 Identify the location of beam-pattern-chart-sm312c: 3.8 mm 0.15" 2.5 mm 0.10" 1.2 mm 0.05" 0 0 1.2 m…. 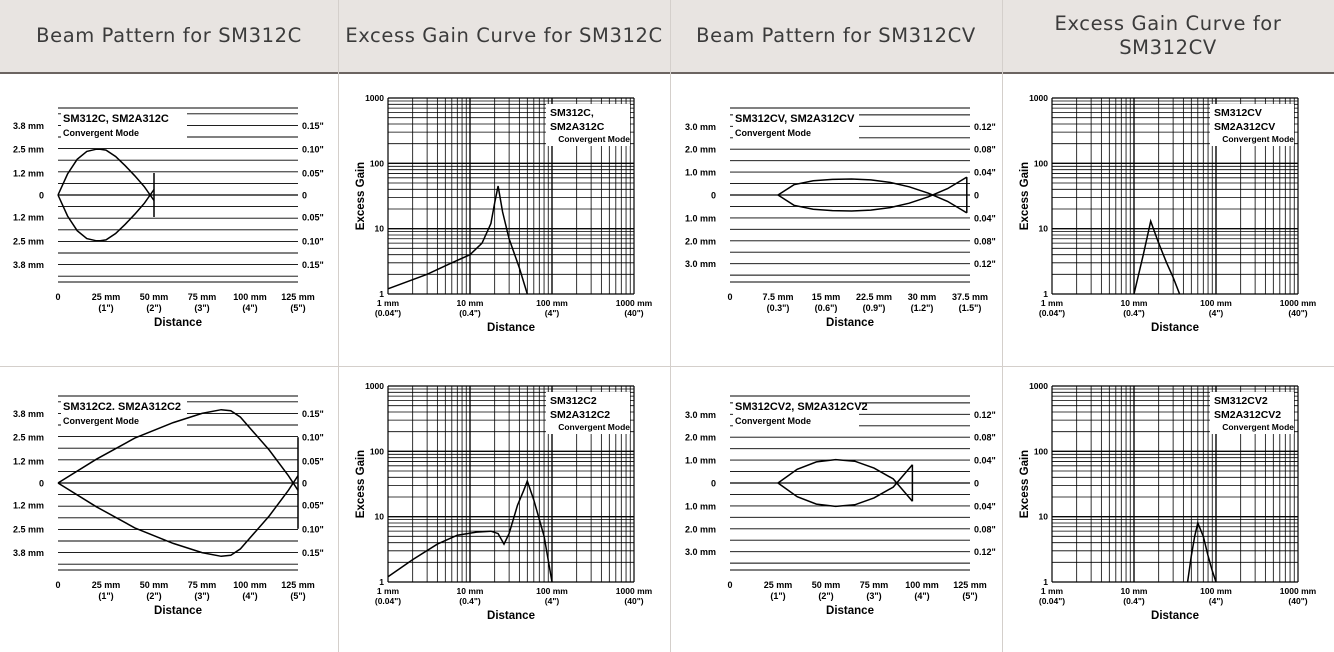
(168, 218).